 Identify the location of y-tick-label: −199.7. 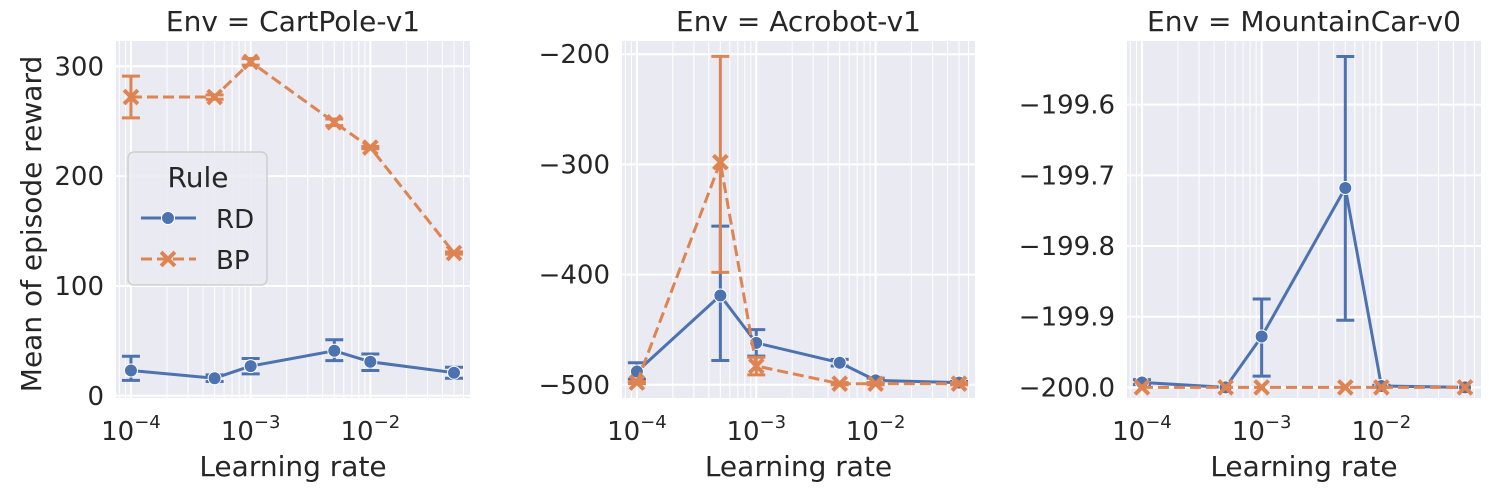
(1067, 176).